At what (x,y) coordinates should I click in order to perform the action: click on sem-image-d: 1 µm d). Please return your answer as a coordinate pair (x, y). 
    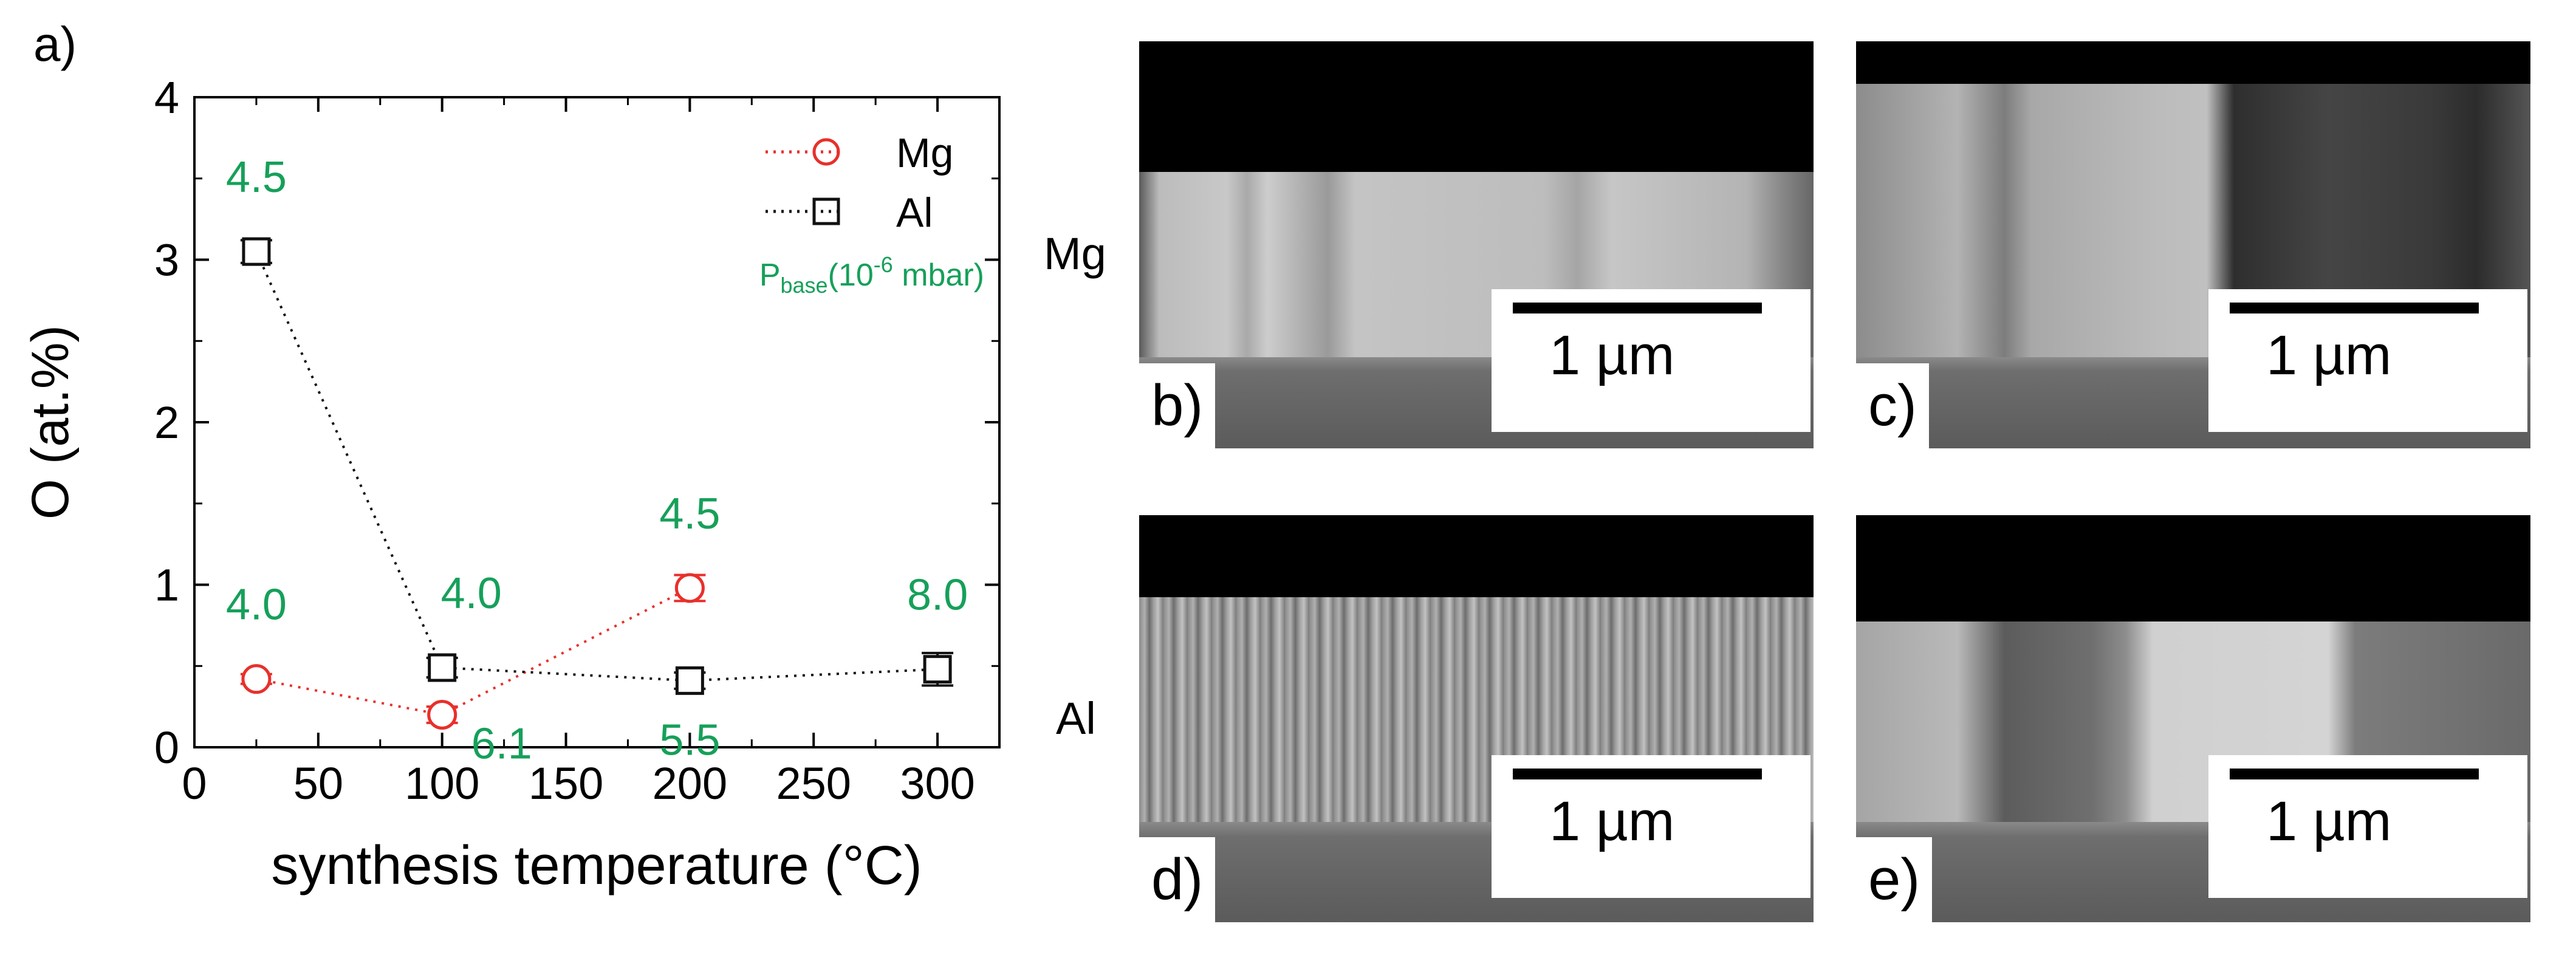
    Looking at the image, I should click on (1476, 718).